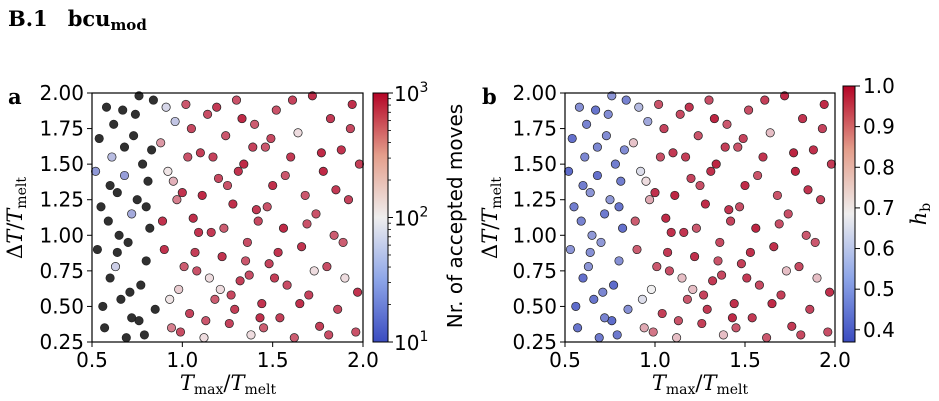 This screenshot has width=939, height=401. Describe the element at coordinates (534, 93) in the screenshot. I see `y-tick-label: 2.00` at that location.